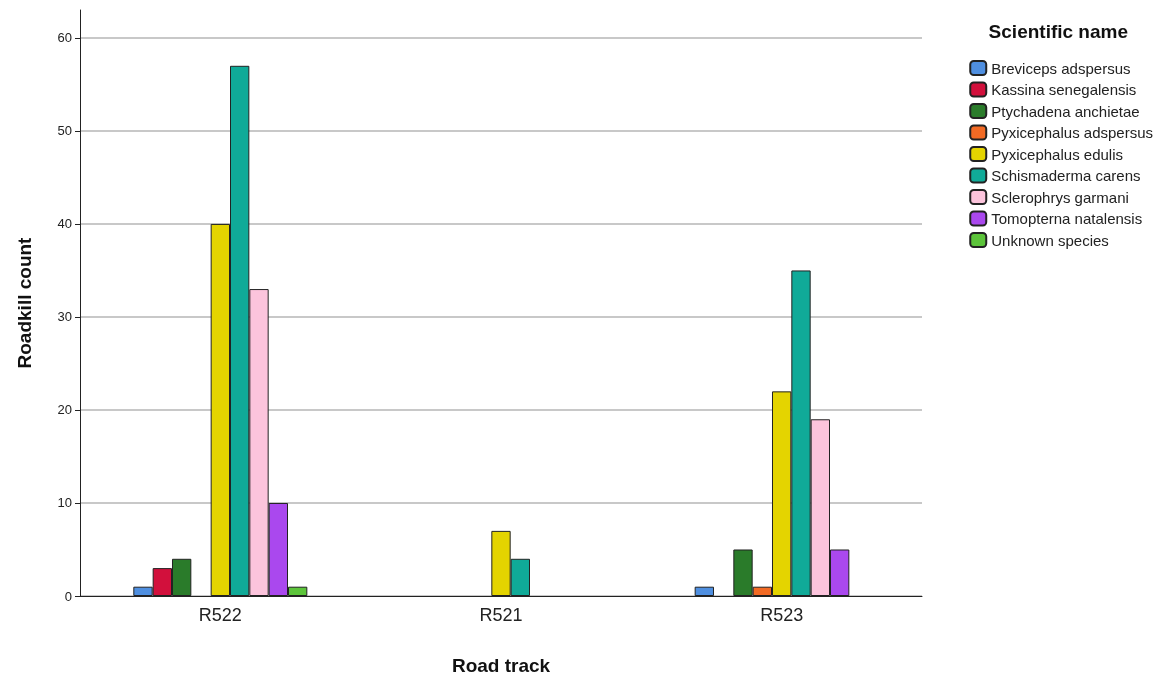  I want to click on x-tick-label: R521, so click(501, 615).